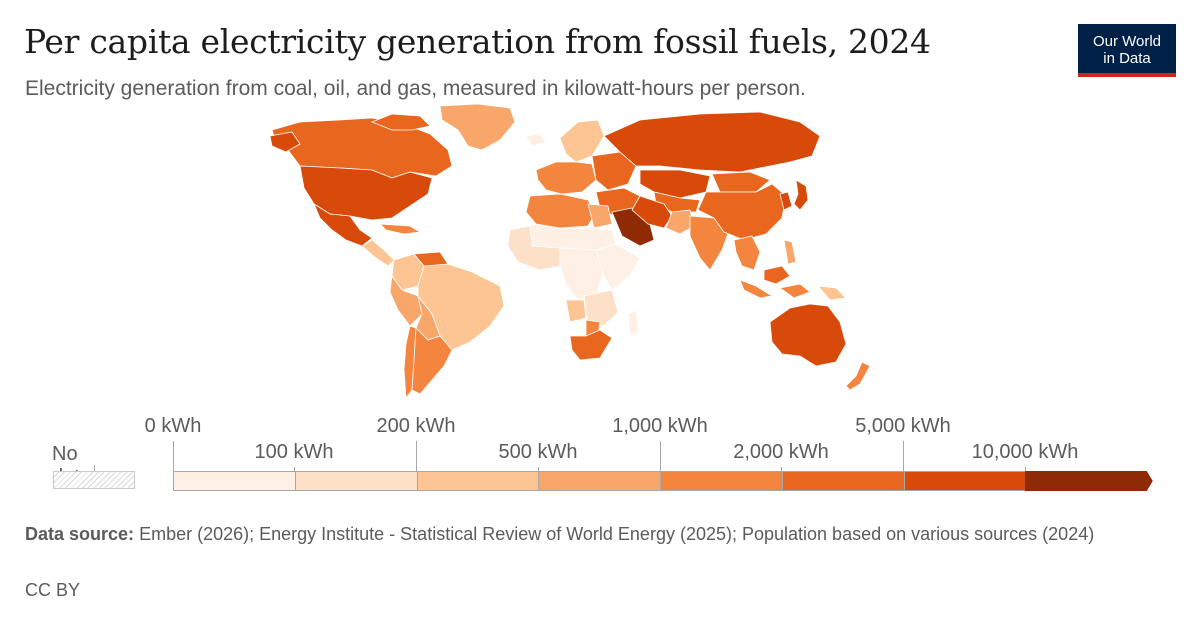 The width and height of the screenshot is (1200, 627). What do you see at coordinates (1025, 452) in the screenshot?
I see `legend-tick-10000: 10,000 kWh` at bounding box center [1025, 452].